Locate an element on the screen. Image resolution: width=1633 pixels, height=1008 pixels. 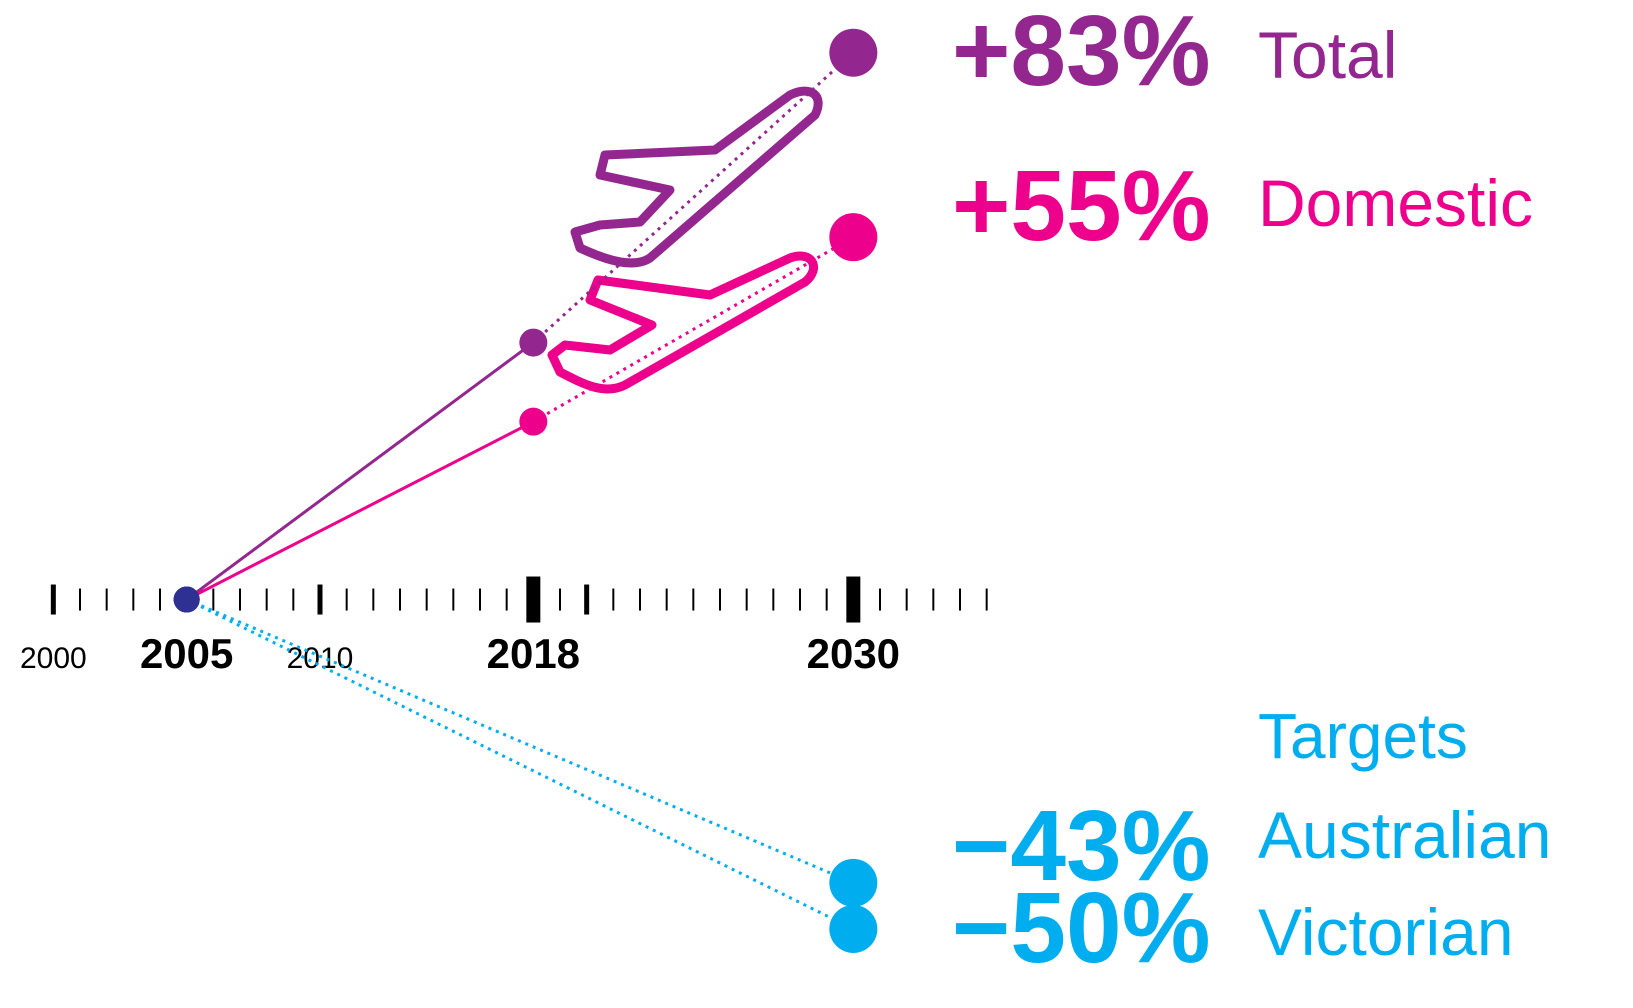
x-tick-label: 2010 is located at coordinates (320, 658).